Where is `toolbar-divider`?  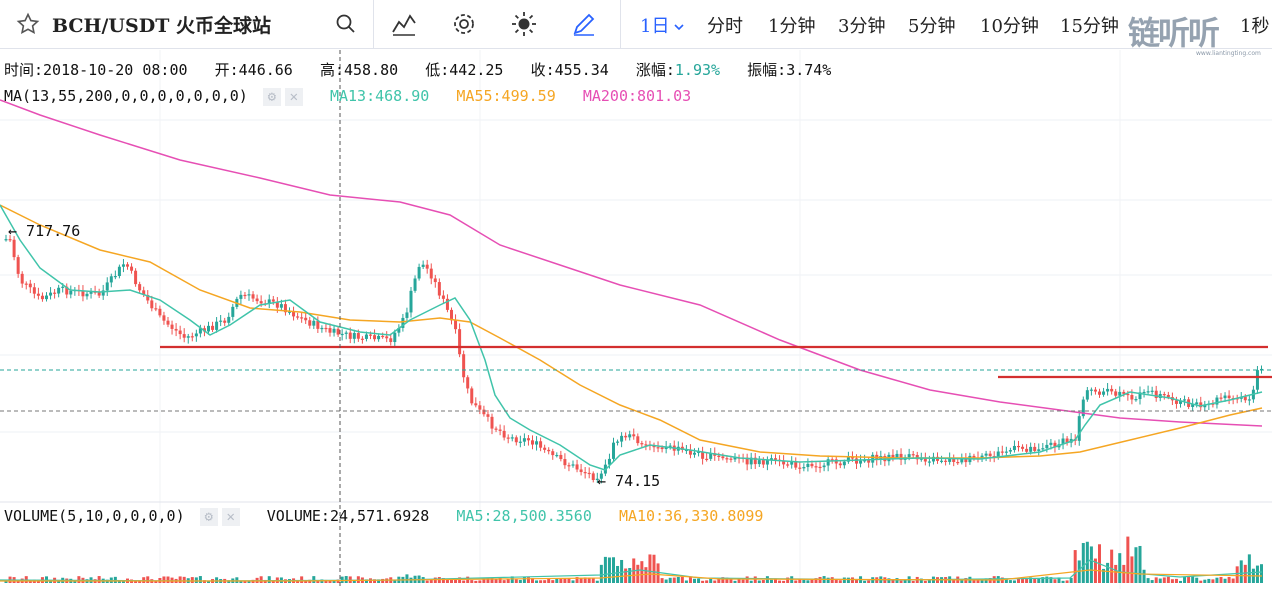
toolbar-divider is located at coordinates (620, 24).